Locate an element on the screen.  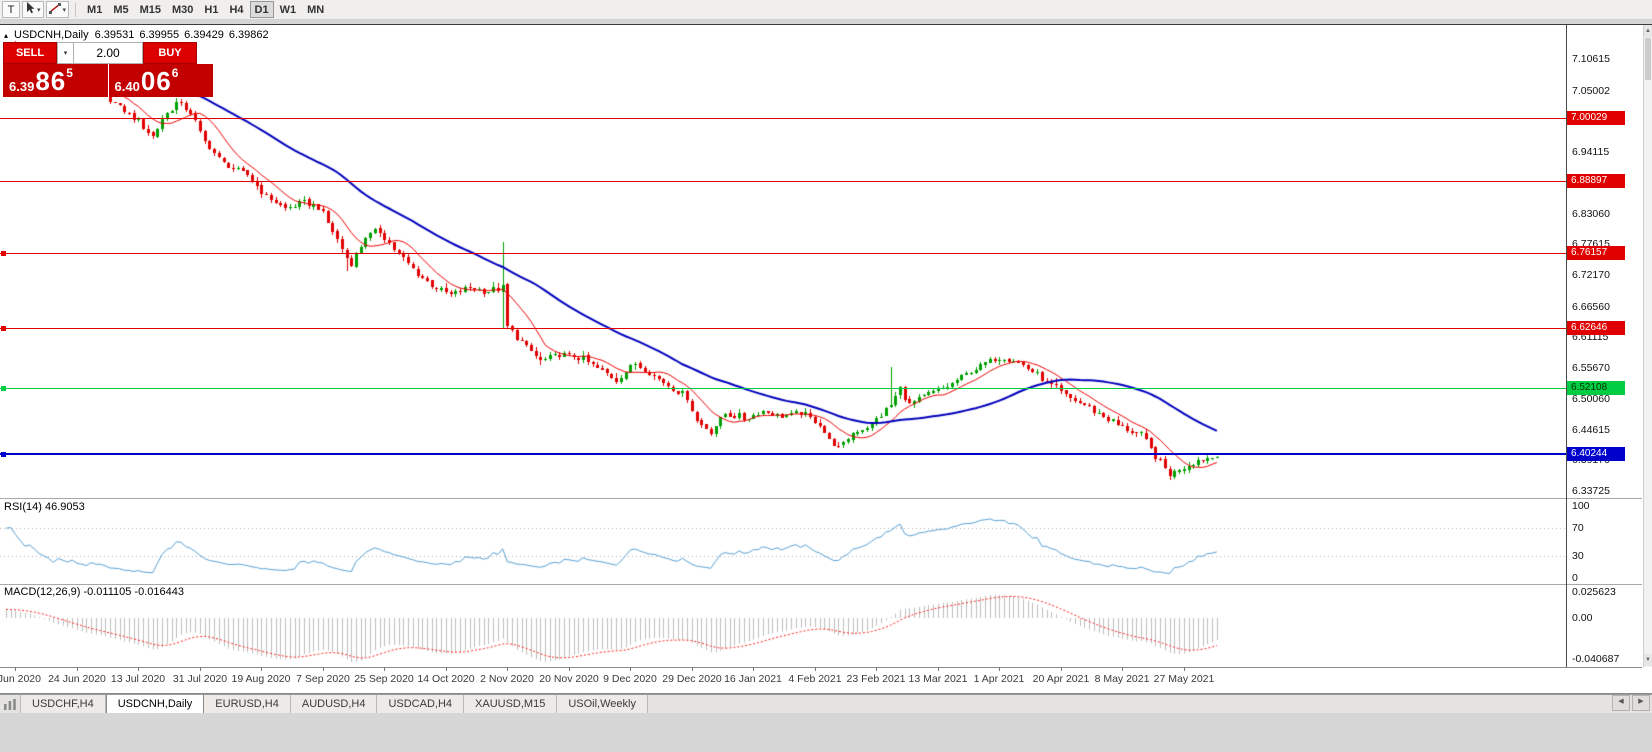
timeframe-button-d1: D1 is located at coordinates (261, 9).